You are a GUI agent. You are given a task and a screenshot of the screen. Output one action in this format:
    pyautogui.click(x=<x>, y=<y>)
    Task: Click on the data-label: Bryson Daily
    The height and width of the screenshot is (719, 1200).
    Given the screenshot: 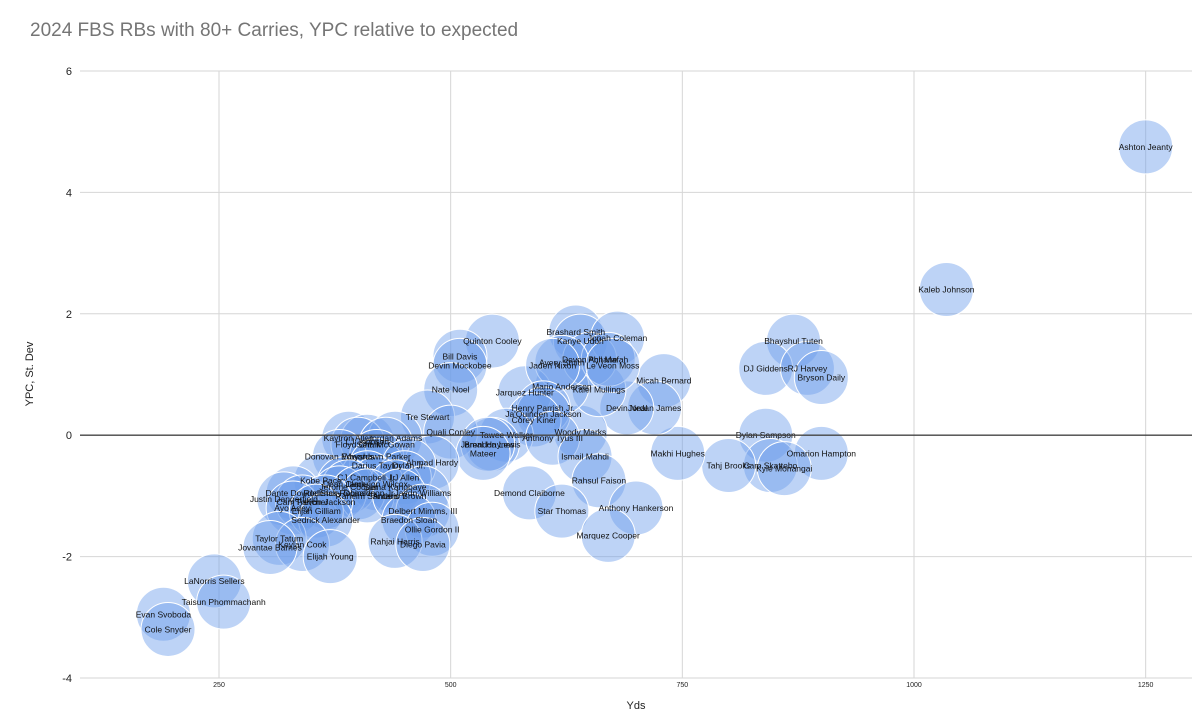 What is the action you would take?
    pyautogui.click(x=821, y=378)
    